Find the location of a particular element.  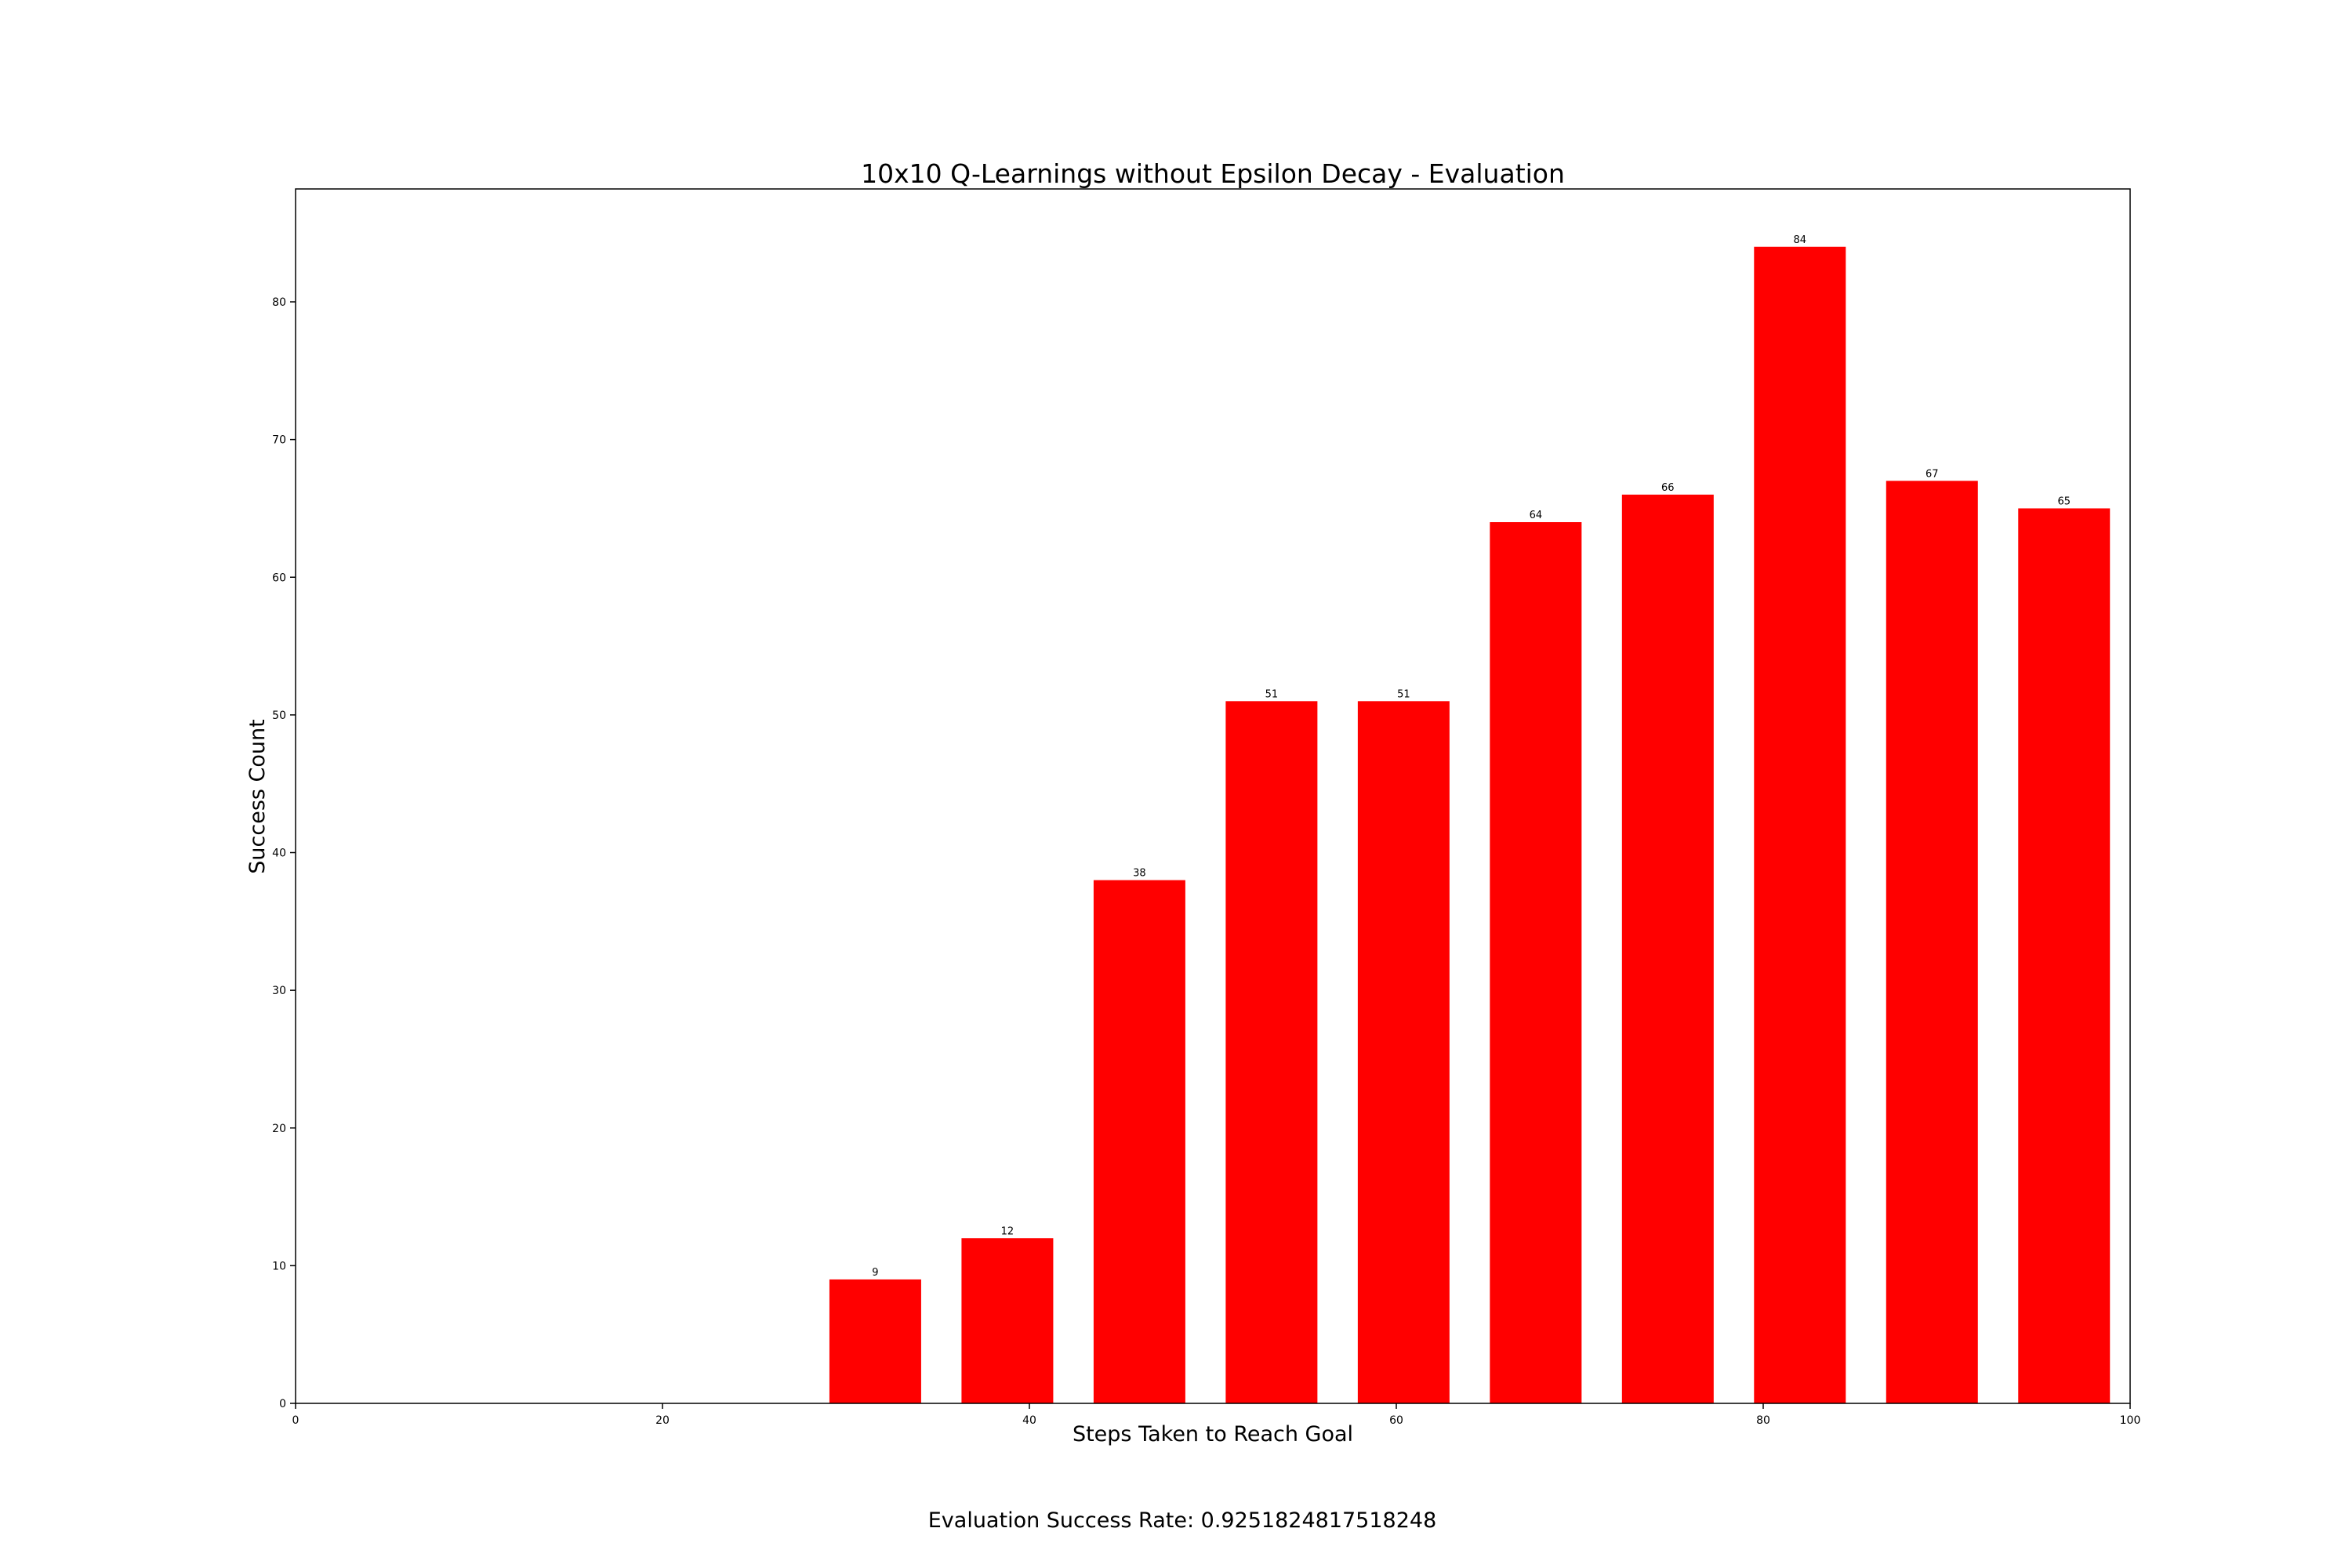

y-tick-label: 30 is located at coordinates (279, 991).